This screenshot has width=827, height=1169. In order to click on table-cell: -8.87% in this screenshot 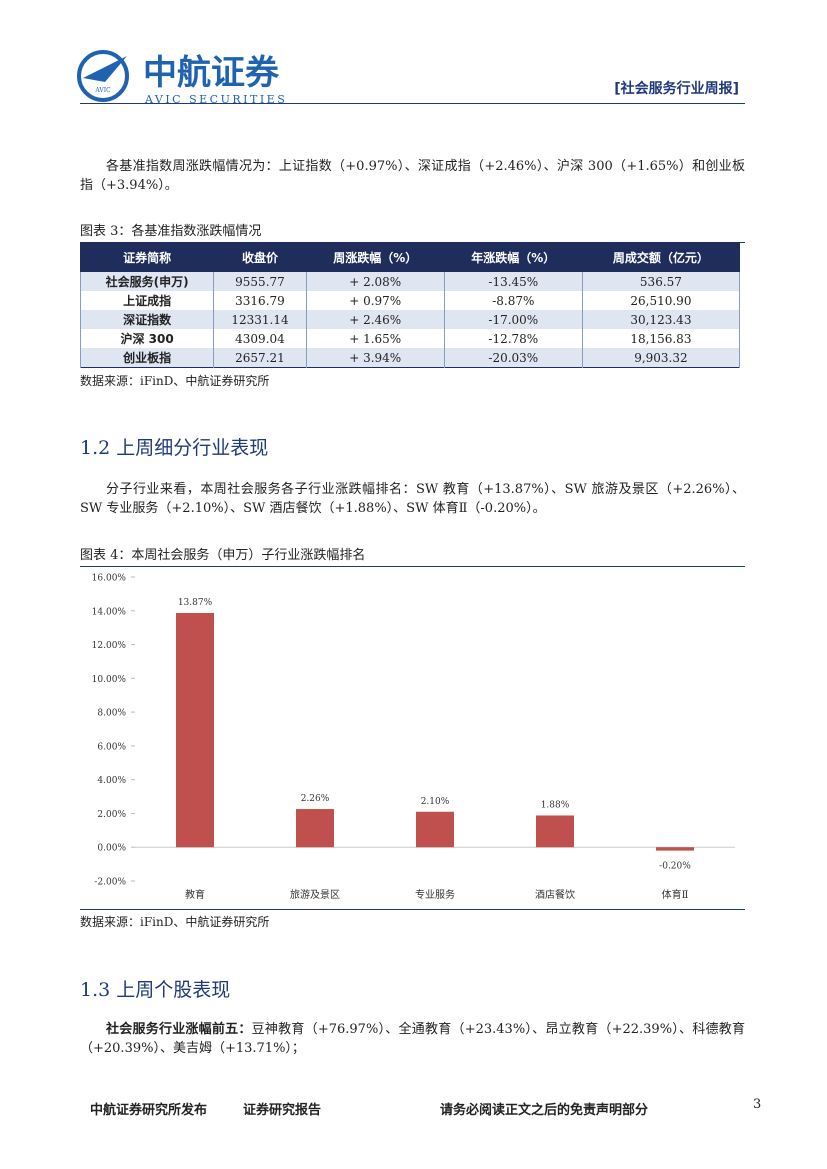, I will do `click(513, 300)`.